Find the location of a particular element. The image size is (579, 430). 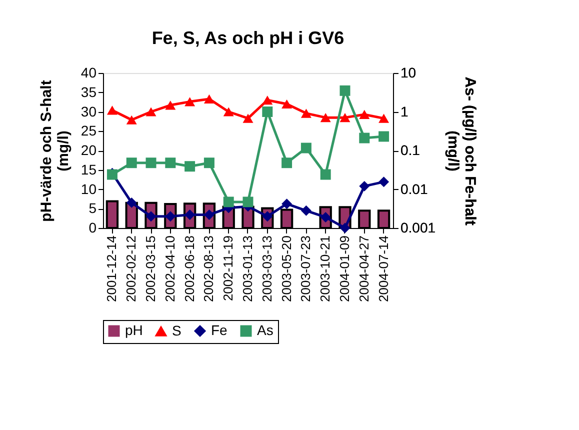

y-tick-label: 25 is located at coordinates (88, 130).